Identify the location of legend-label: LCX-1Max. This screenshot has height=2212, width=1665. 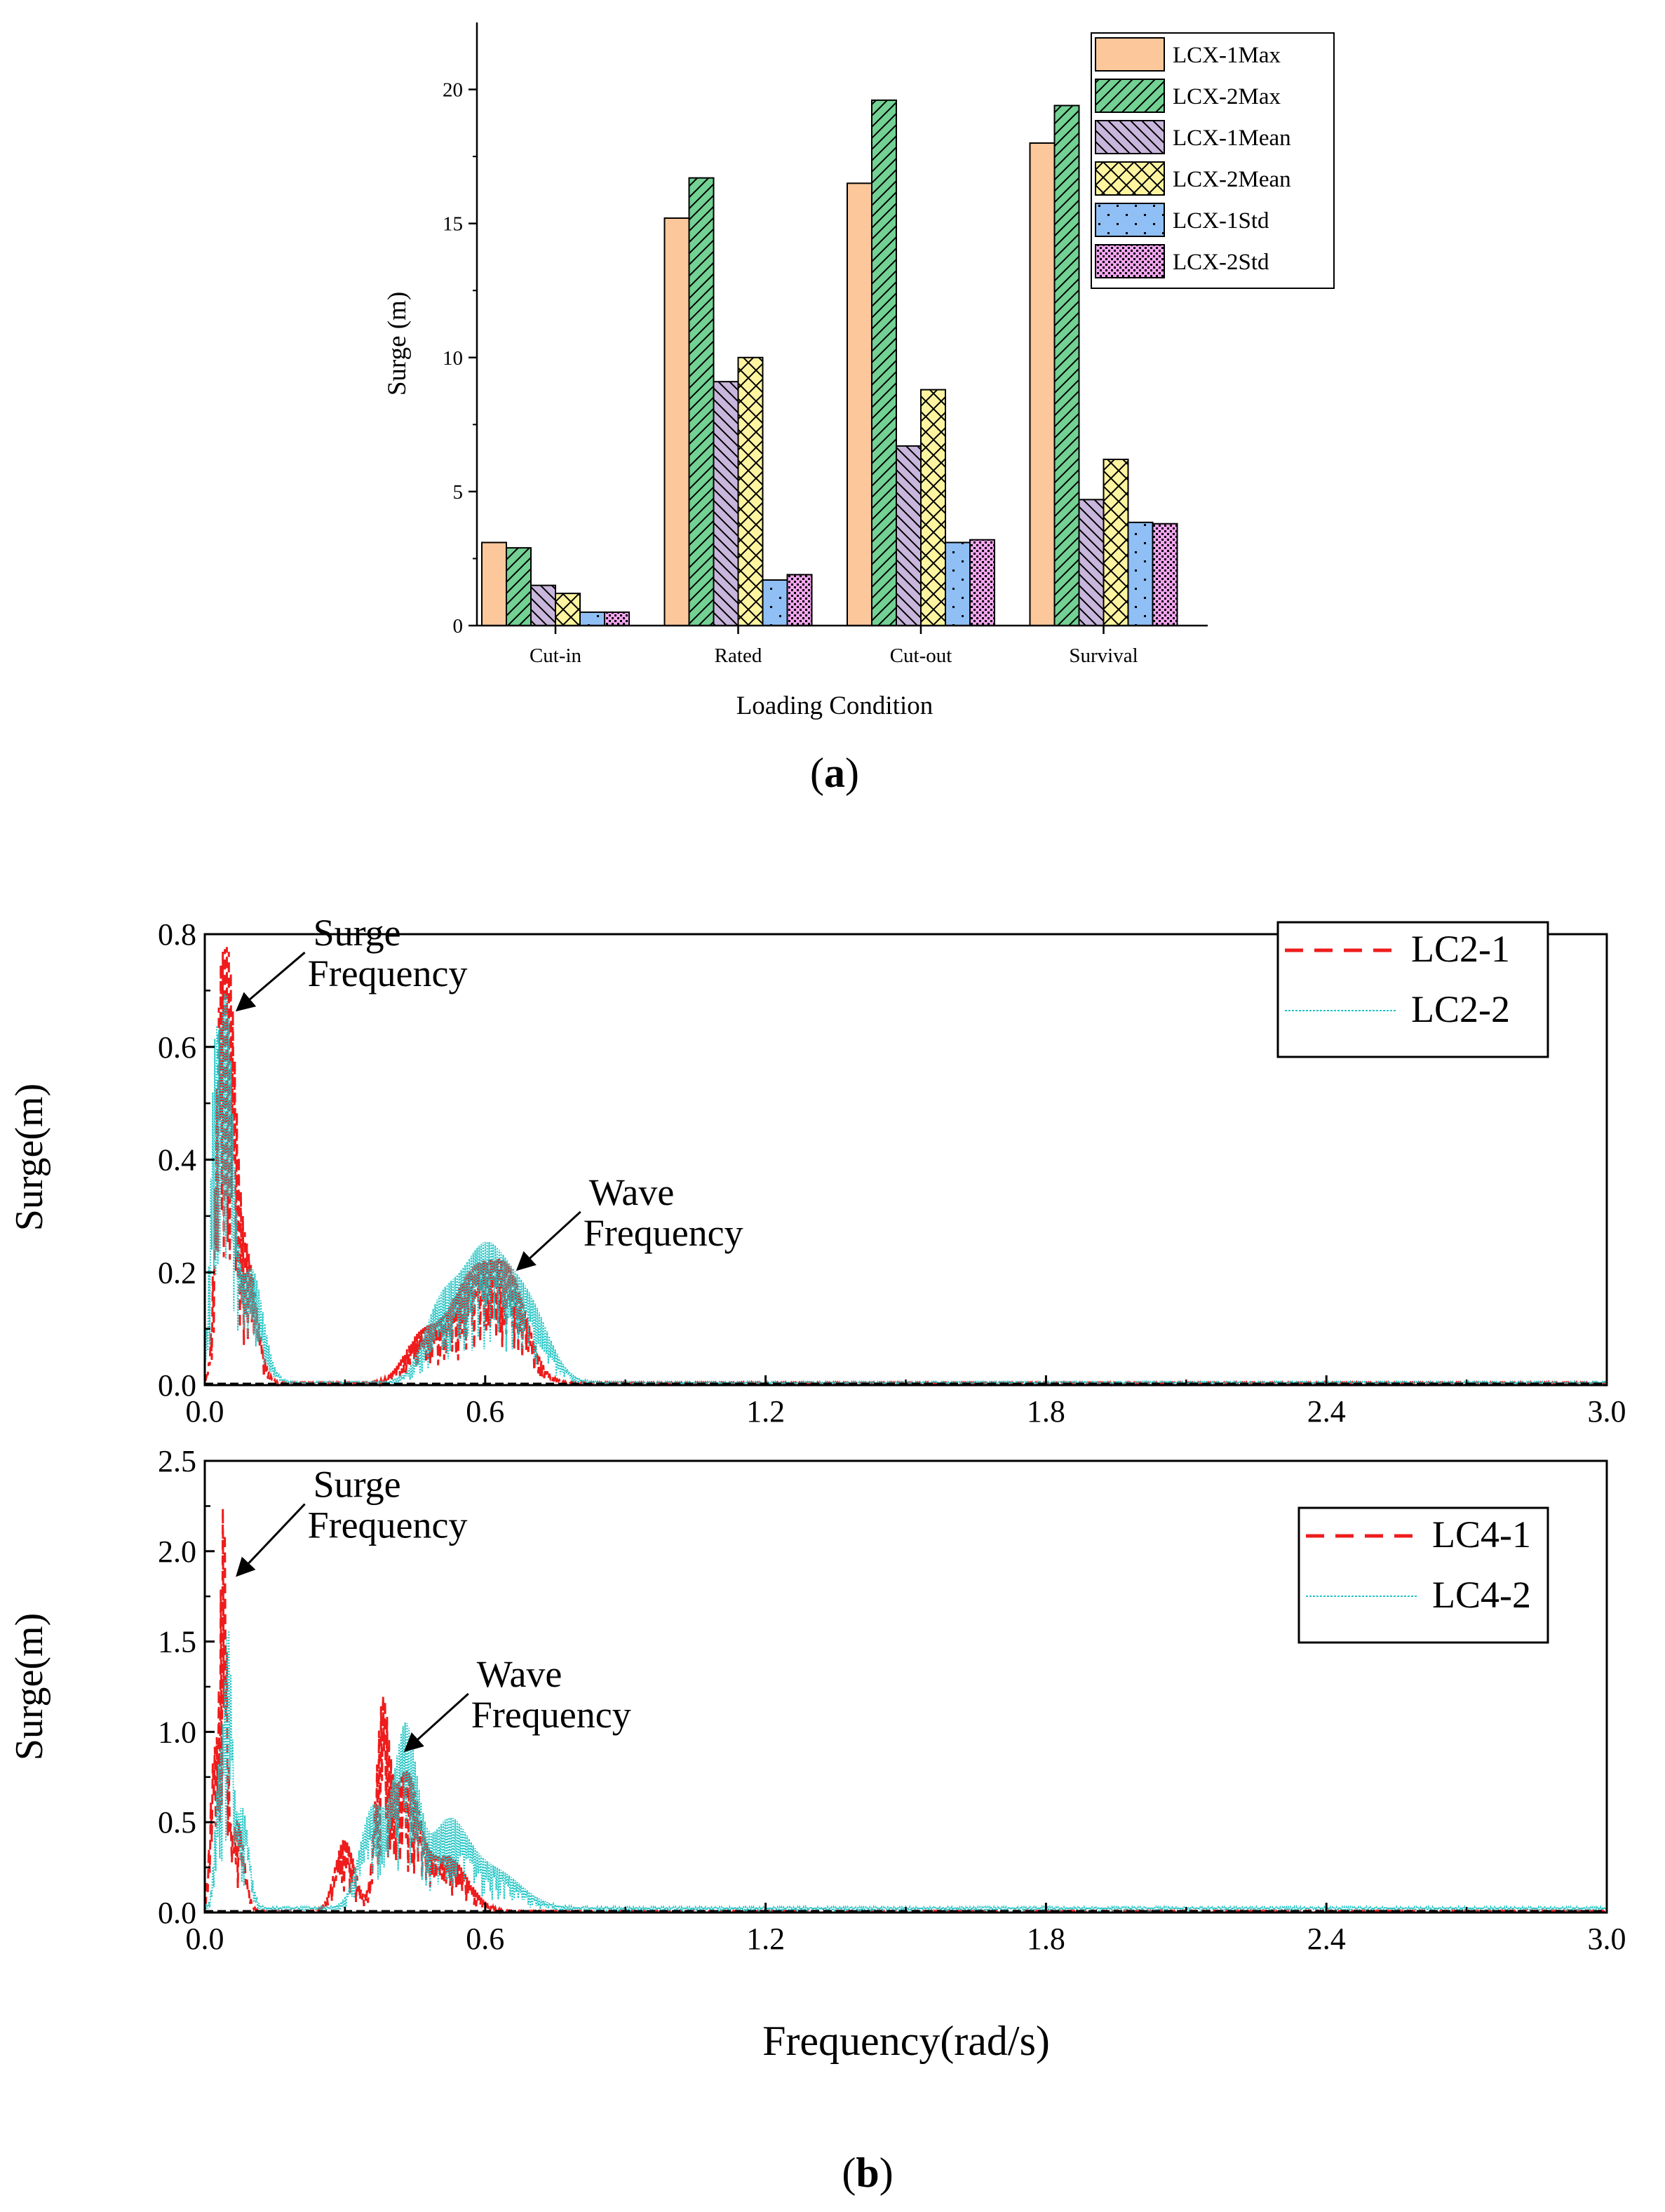
(1227, 56).